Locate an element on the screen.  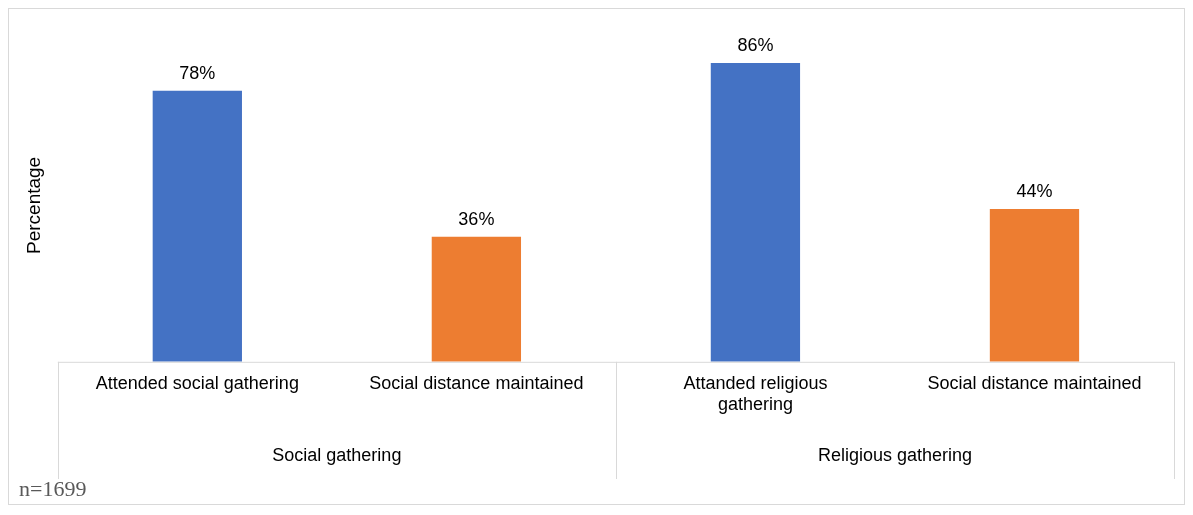
data-label: 44% is located at coordinates (1034, 190).